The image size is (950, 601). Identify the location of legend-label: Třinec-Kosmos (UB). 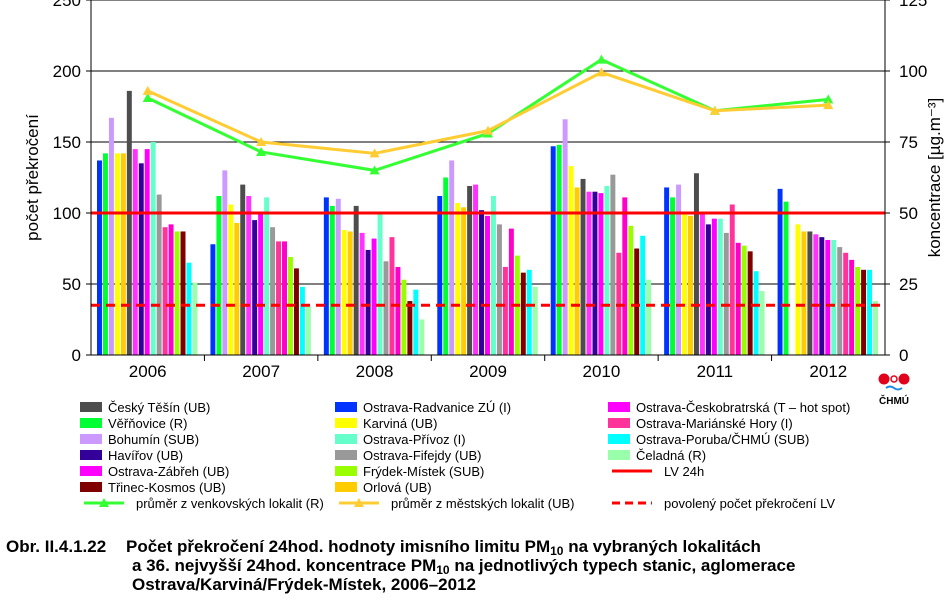
(167, 487).